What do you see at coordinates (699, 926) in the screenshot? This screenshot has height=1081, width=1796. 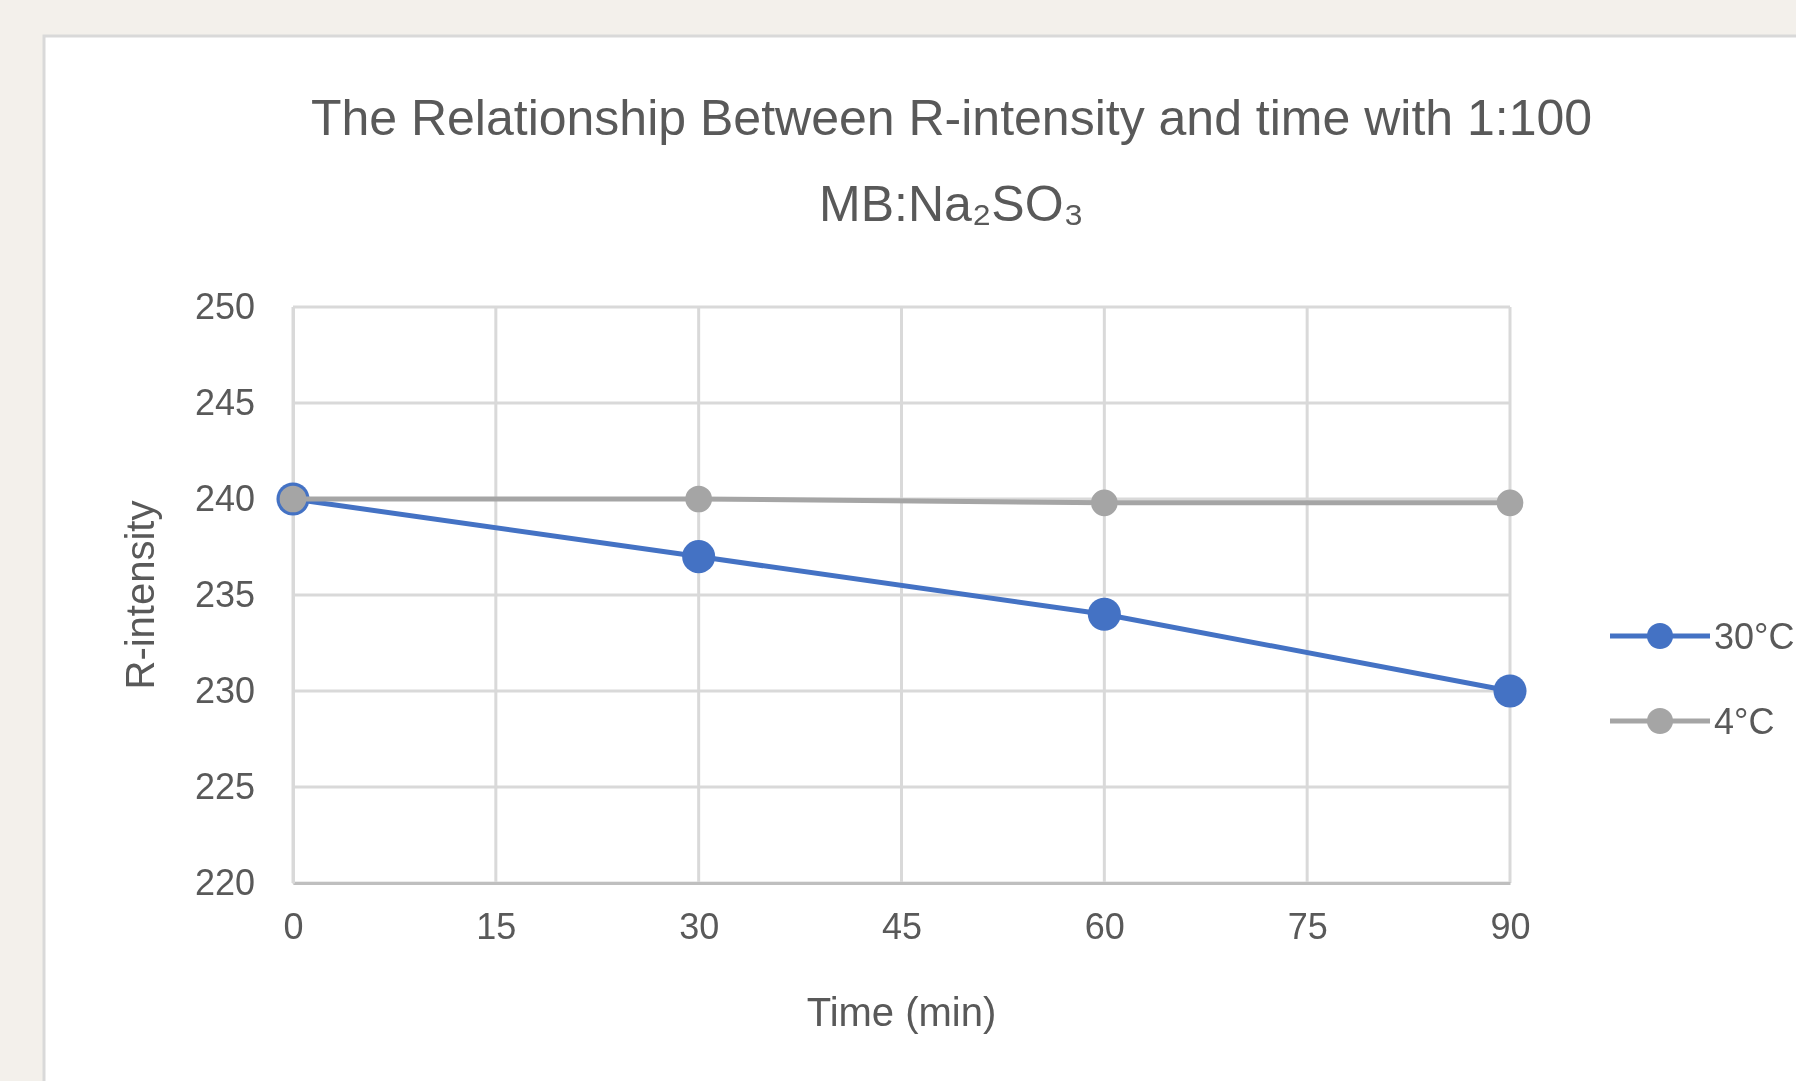 I see `x-tick-label: 30` at bounding box center [699, 926].